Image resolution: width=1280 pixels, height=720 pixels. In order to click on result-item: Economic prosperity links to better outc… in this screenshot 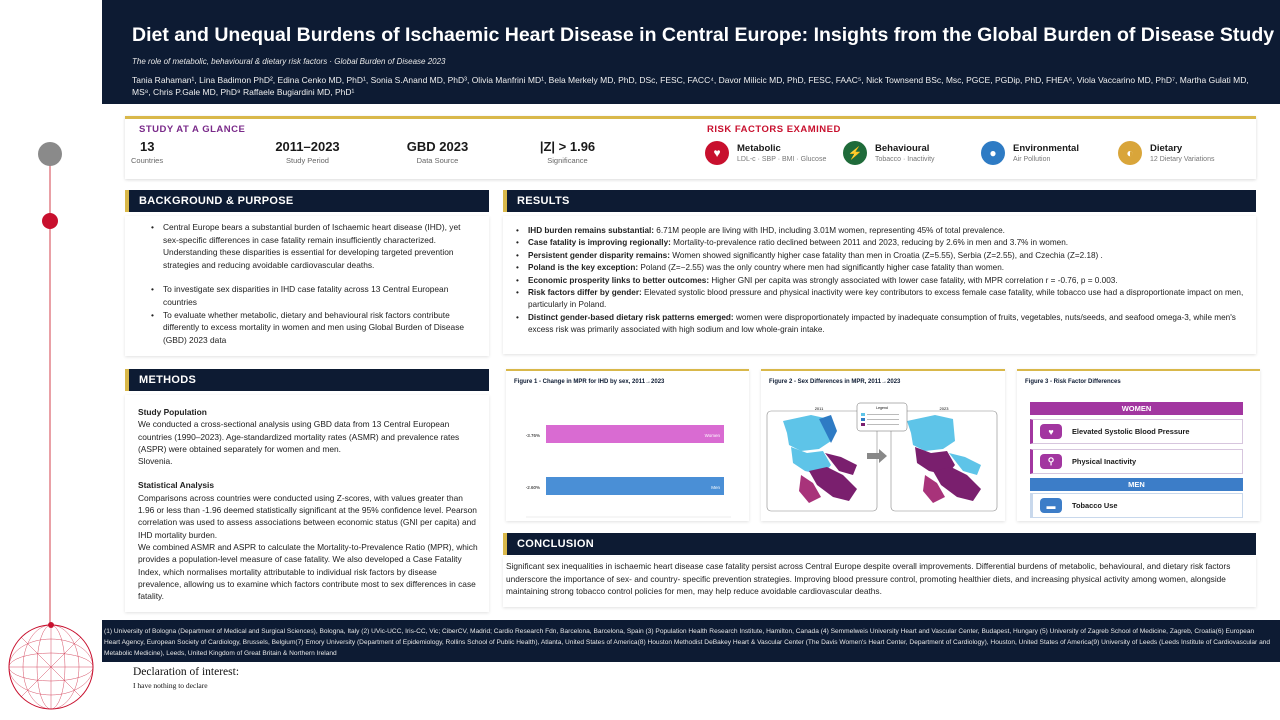, I will do `click(881, 281)`.